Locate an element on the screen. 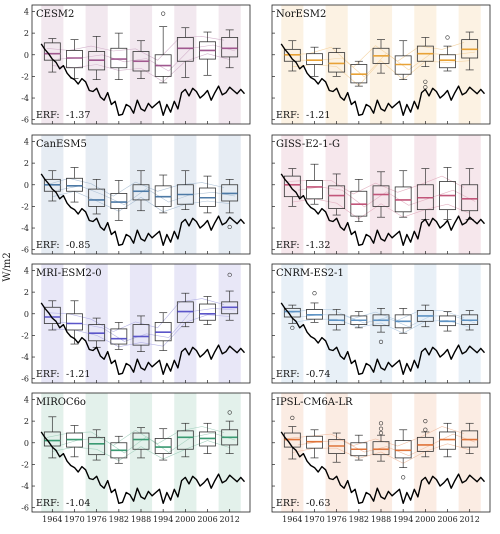  panel-canesm5: CanESM5 ERF: -0.85 4 2 0 -2 -4 -6 is located at coordinates (136, 194).